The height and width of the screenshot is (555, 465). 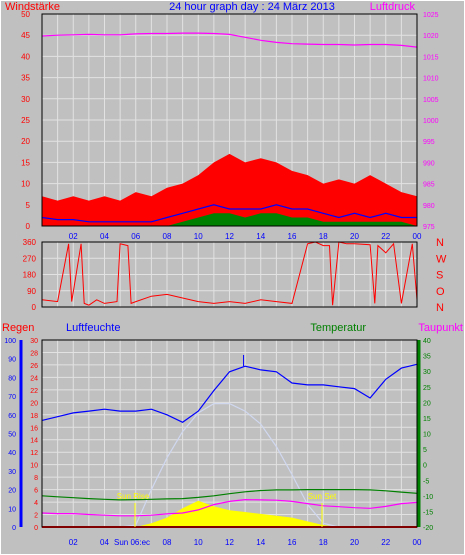 What do you see at coordinates (354, 542) in the screenshot?
I see `x-tick-label: 20` at bounding box center [354, 542].